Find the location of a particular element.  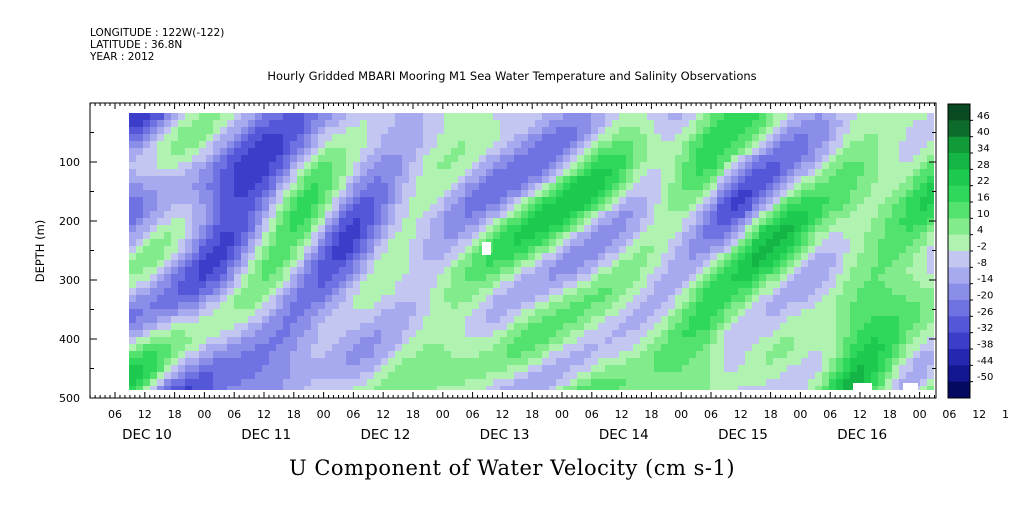

x-hour-tick-label: 06 is located at coordinates (115, 414).